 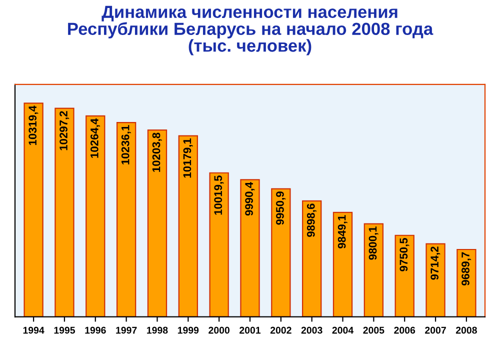 I want to click on data-label: 9689,7, so click(x=467, y=269).